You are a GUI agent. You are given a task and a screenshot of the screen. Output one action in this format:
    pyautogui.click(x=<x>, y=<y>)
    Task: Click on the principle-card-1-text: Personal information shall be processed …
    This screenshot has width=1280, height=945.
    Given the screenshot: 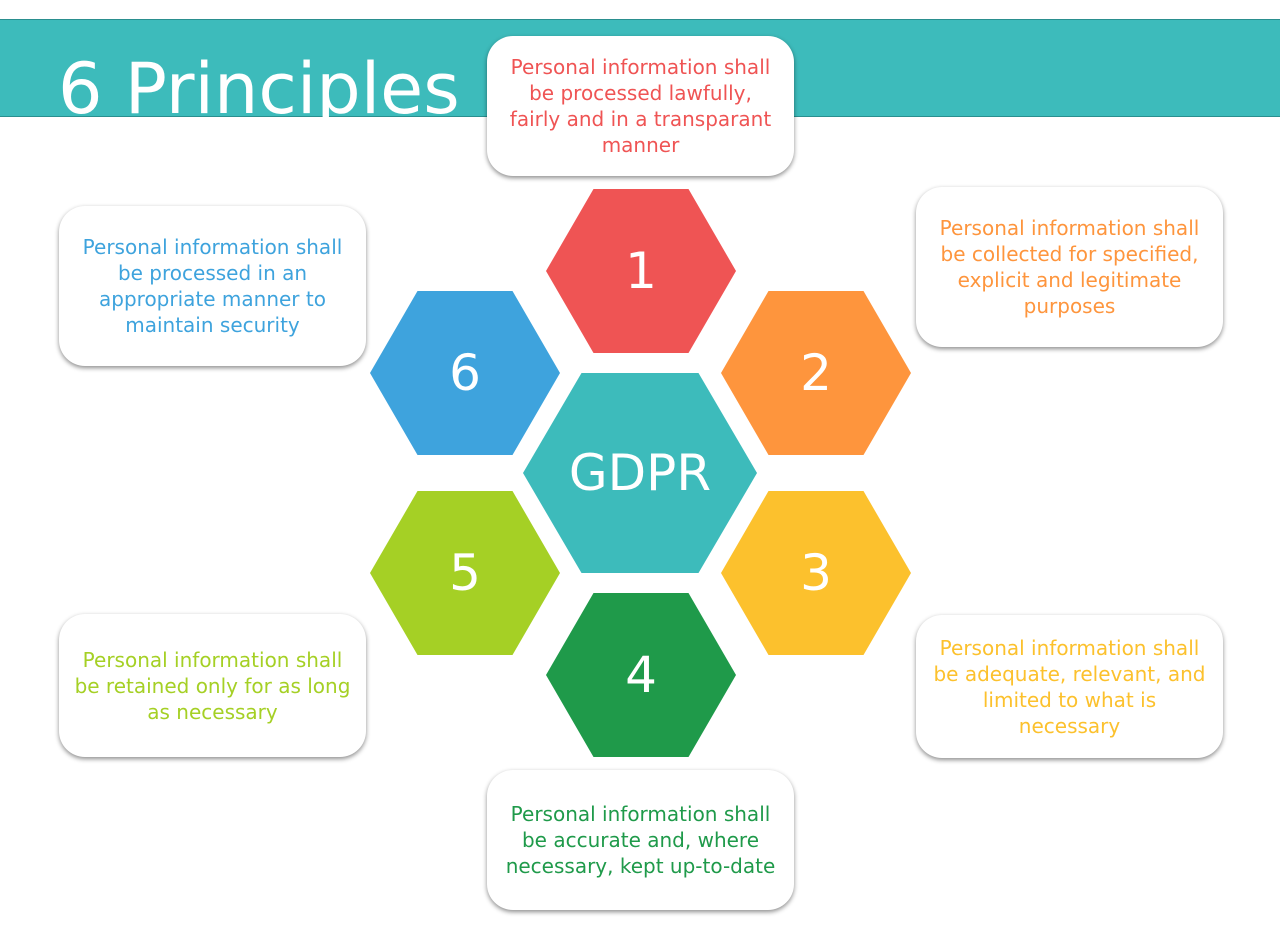 What is the action you would take?
    pyautogui.click(x=640, y=106)
    